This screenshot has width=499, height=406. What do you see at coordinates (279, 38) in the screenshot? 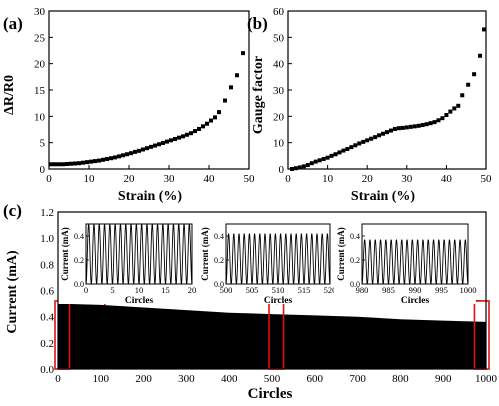
I see `panel-b-ytick-label: 50` at bounding box center [279, 38].